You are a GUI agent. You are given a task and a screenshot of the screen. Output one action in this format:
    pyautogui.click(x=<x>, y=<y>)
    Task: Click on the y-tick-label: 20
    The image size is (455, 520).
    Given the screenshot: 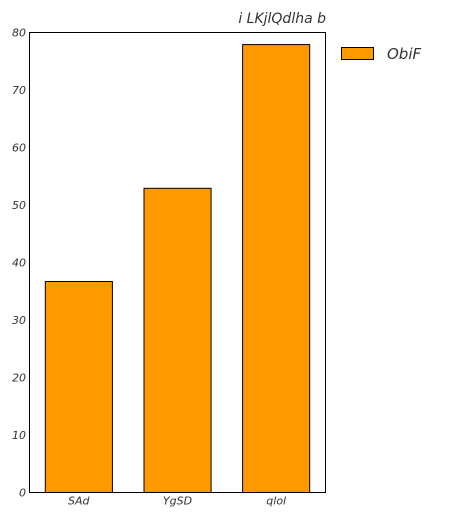 What is the action you would take?
    pyautogui.click(x=19, y=378)
    